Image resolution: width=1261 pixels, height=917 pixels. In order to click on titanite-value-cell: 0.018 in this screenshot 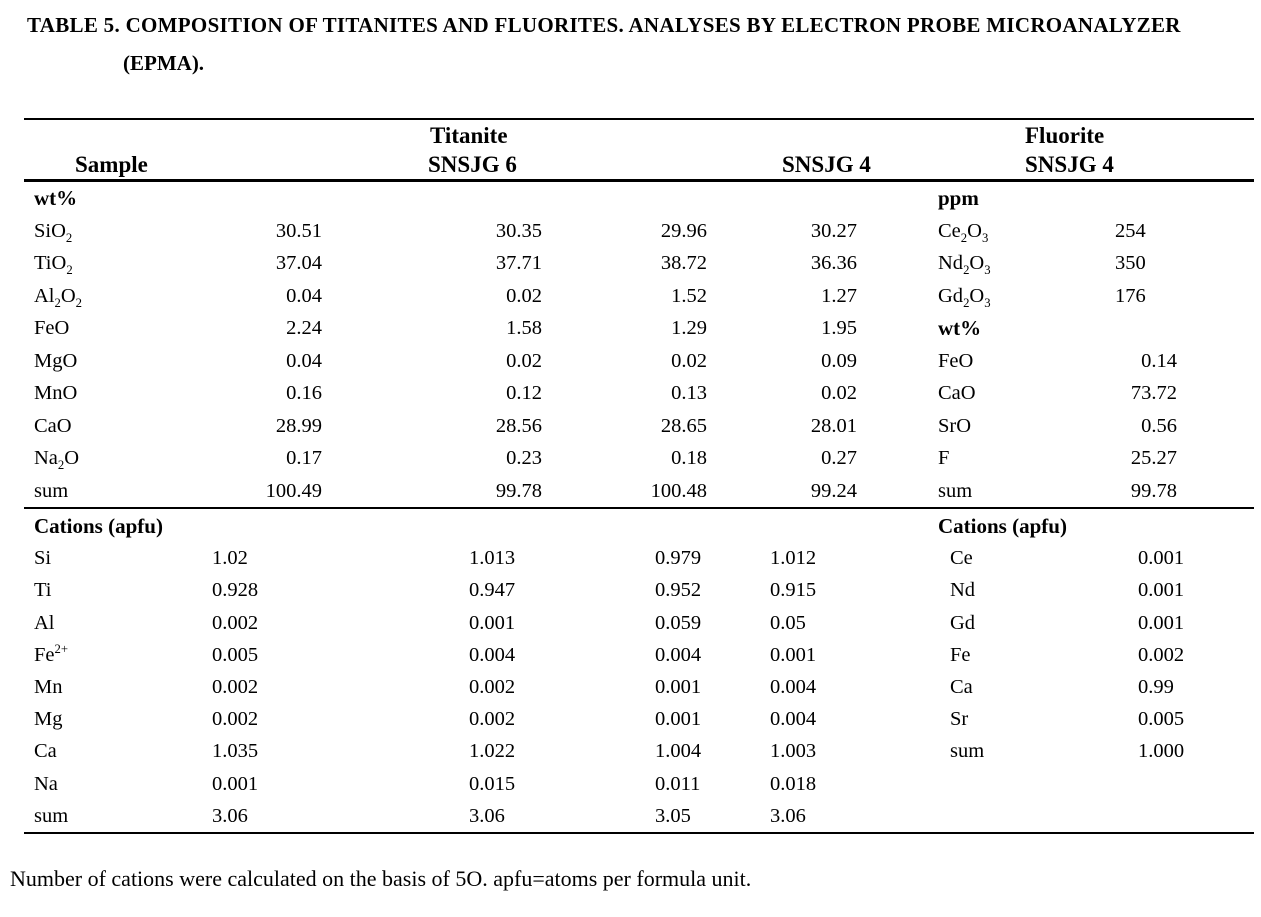, I will do `click(793, 783)`.